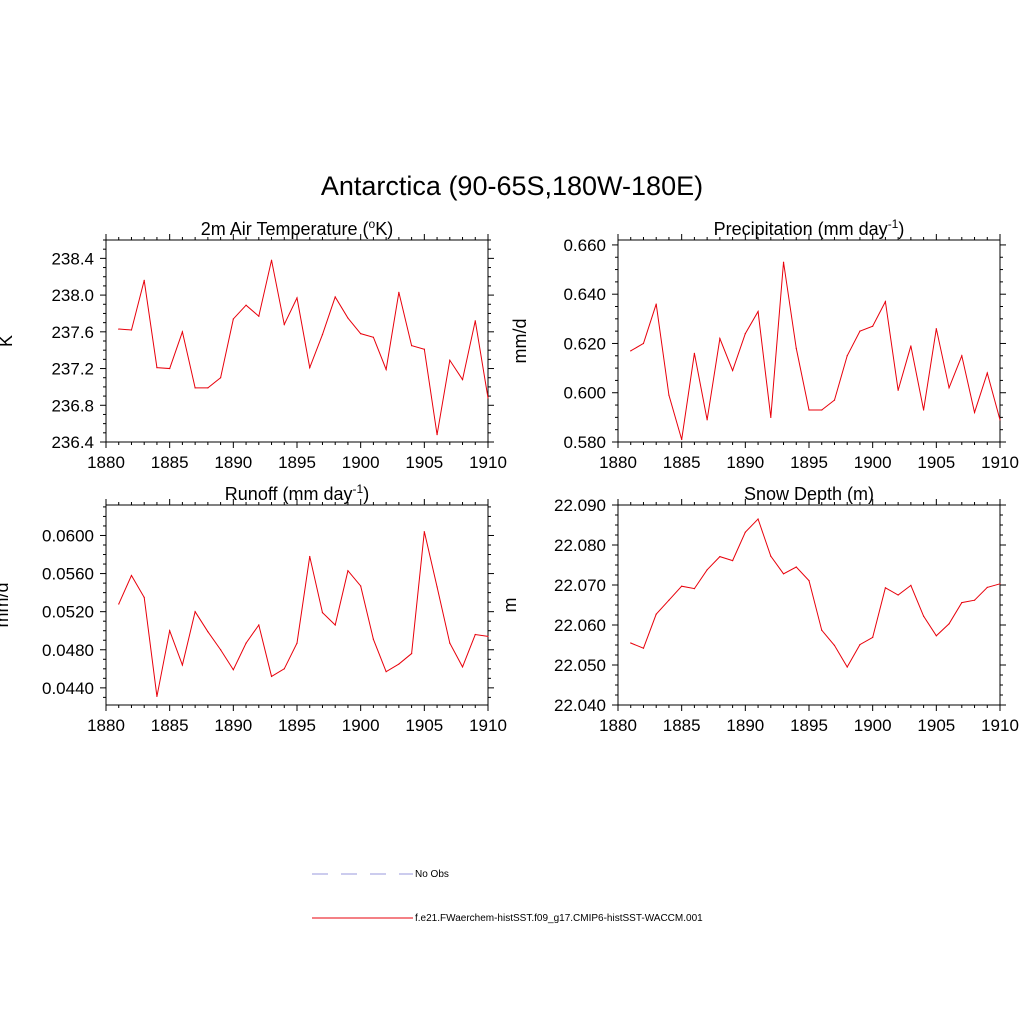 The height and width of the screenshot is (1024, 1024). What do you see at coordinates (809, 228) in the screenshot?
I see `panel-title: Precipitation (mm day-1)` at bounding box center [809, 228].